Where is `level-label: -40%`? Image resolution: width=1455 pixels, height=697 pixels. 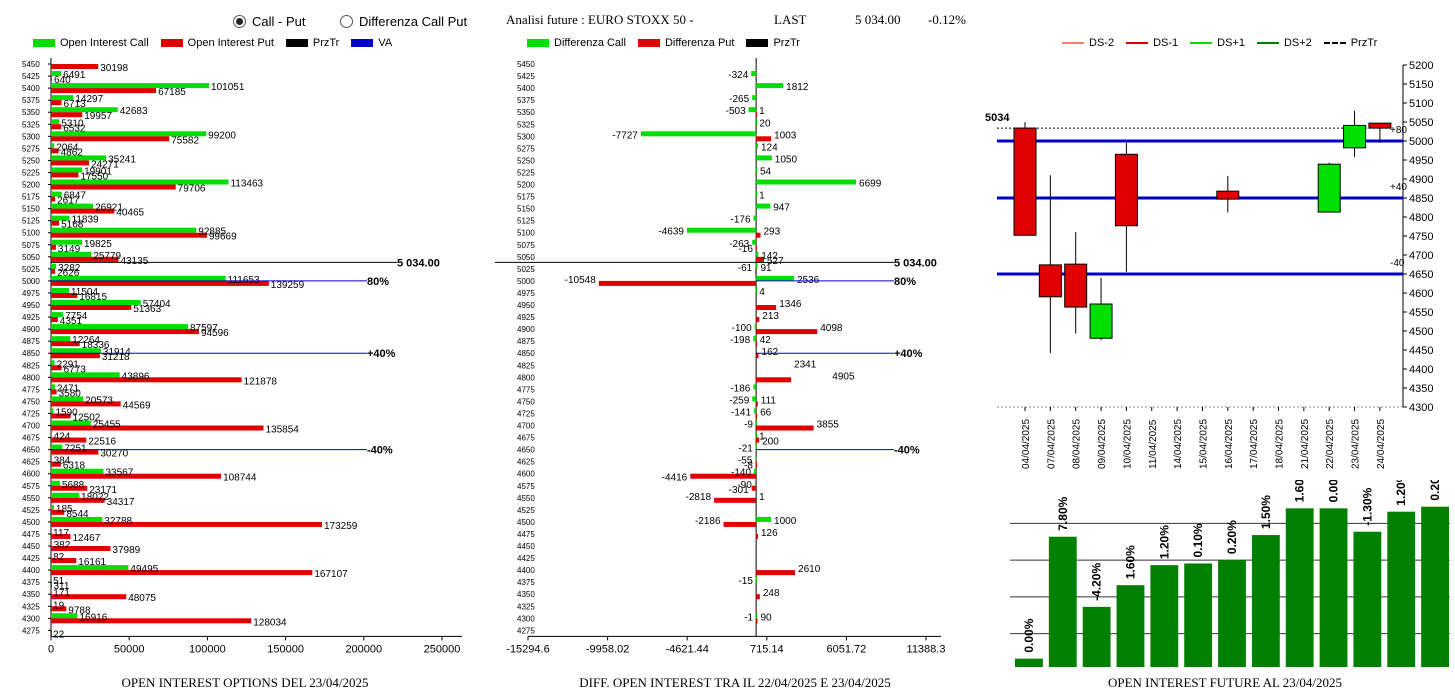
level-label: -40% is located at coordinates (380, 451).